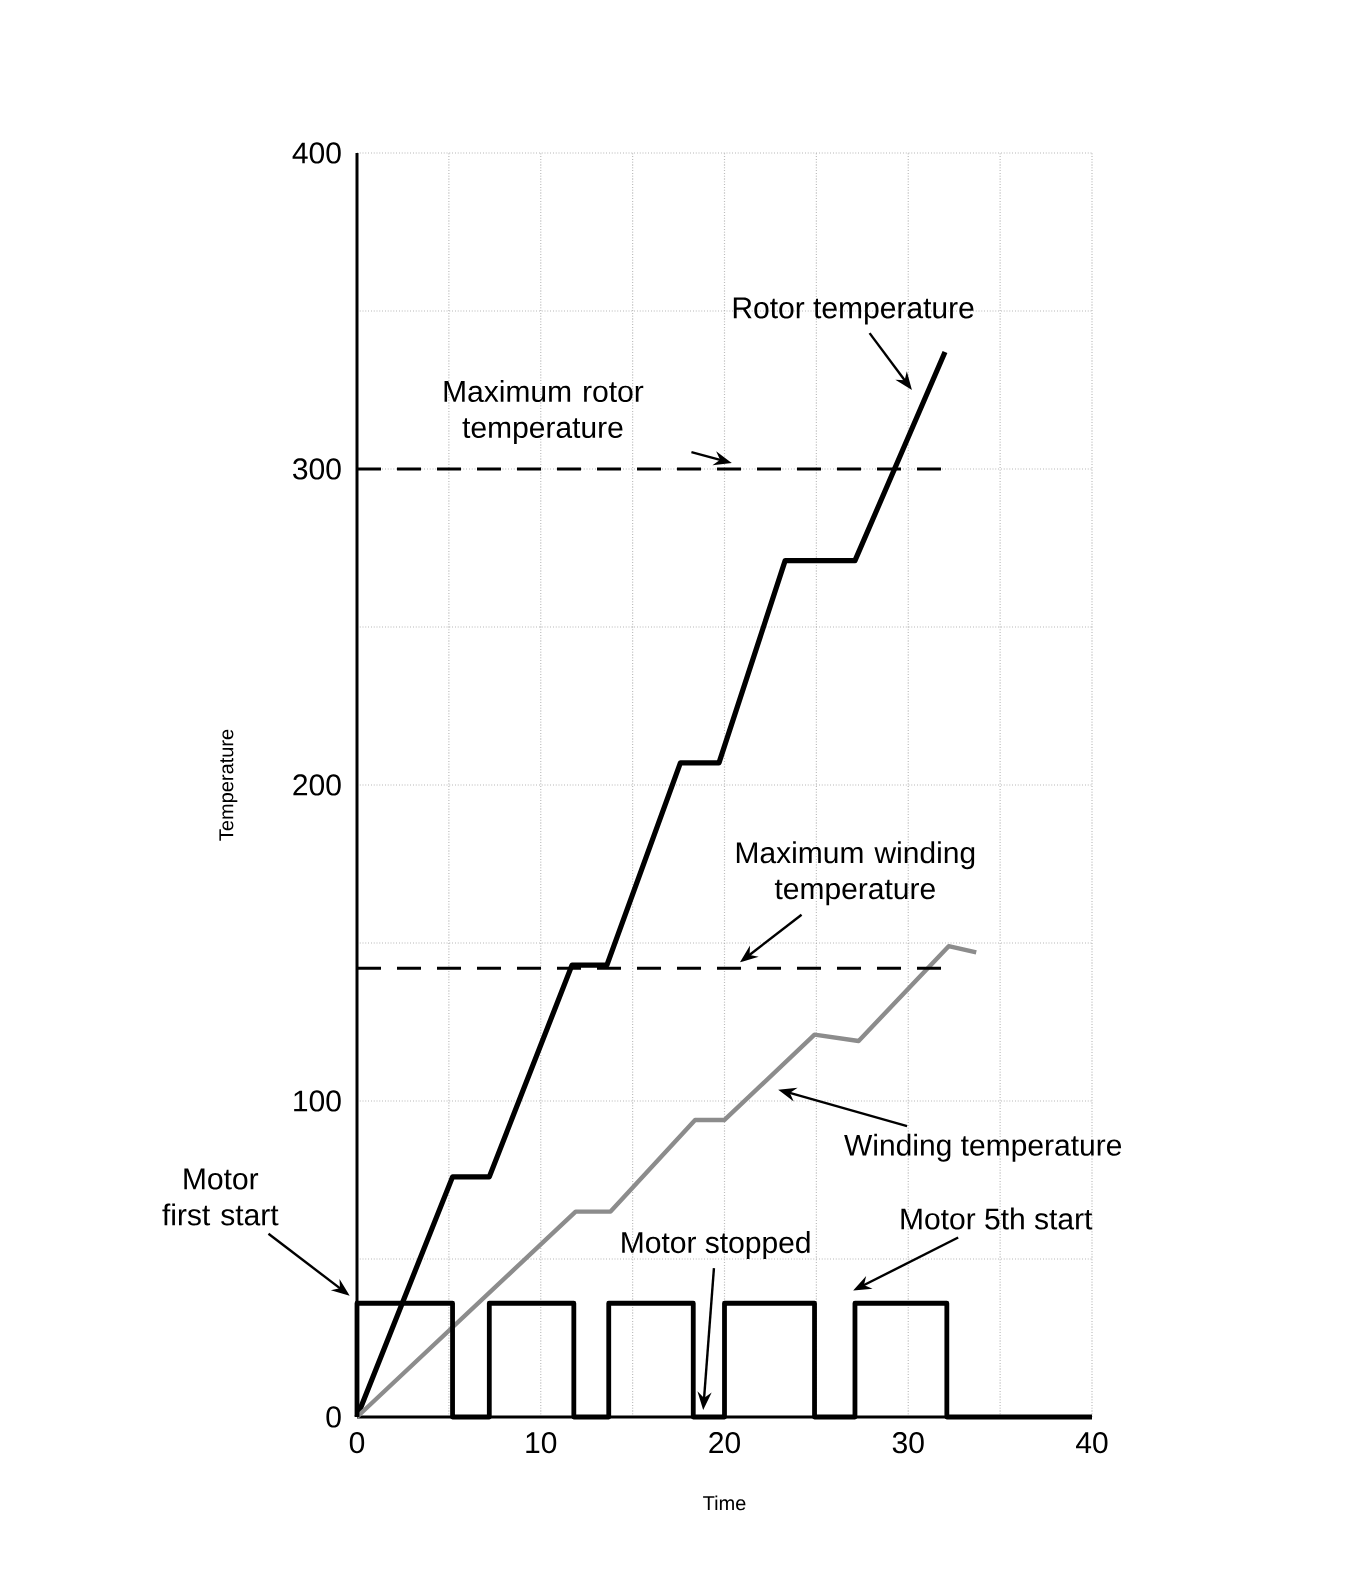  What do you see at coordinates (724, 1443) in the screenshot?
I see `x-tick-label: 20` at bounding box center [724, 1443].